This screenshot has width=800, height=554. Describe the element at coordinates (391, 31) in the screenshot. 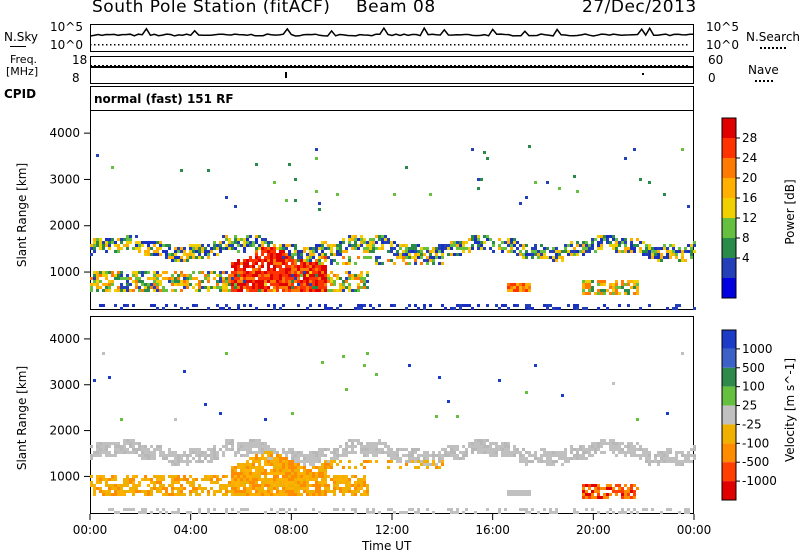

I see `nsky-line` at that location.